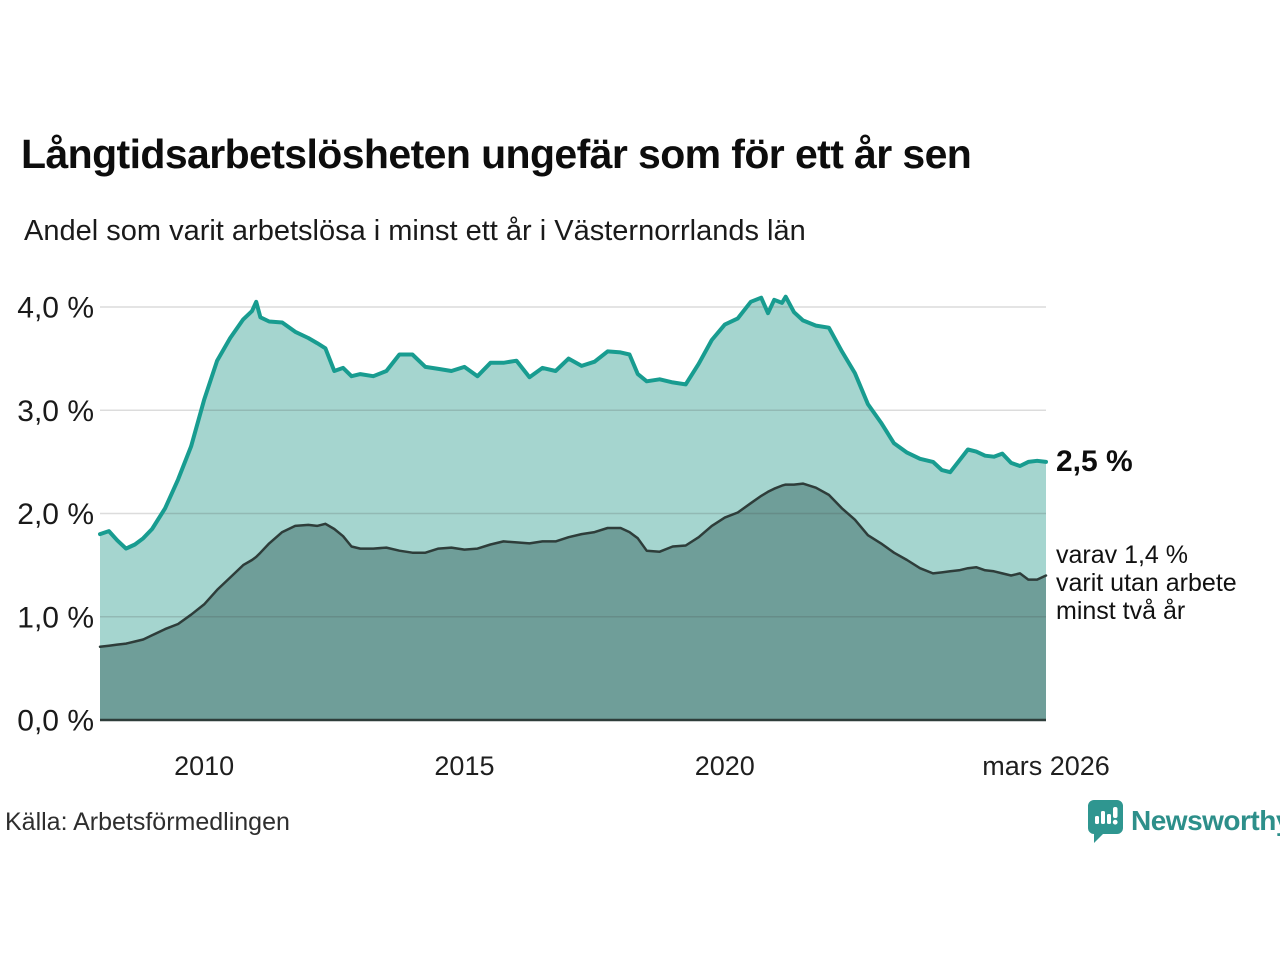 Image resolution: width=1280 pixels, height=960 pixels. I want to click on svg-text: 2,0 %, so click(55, 514).